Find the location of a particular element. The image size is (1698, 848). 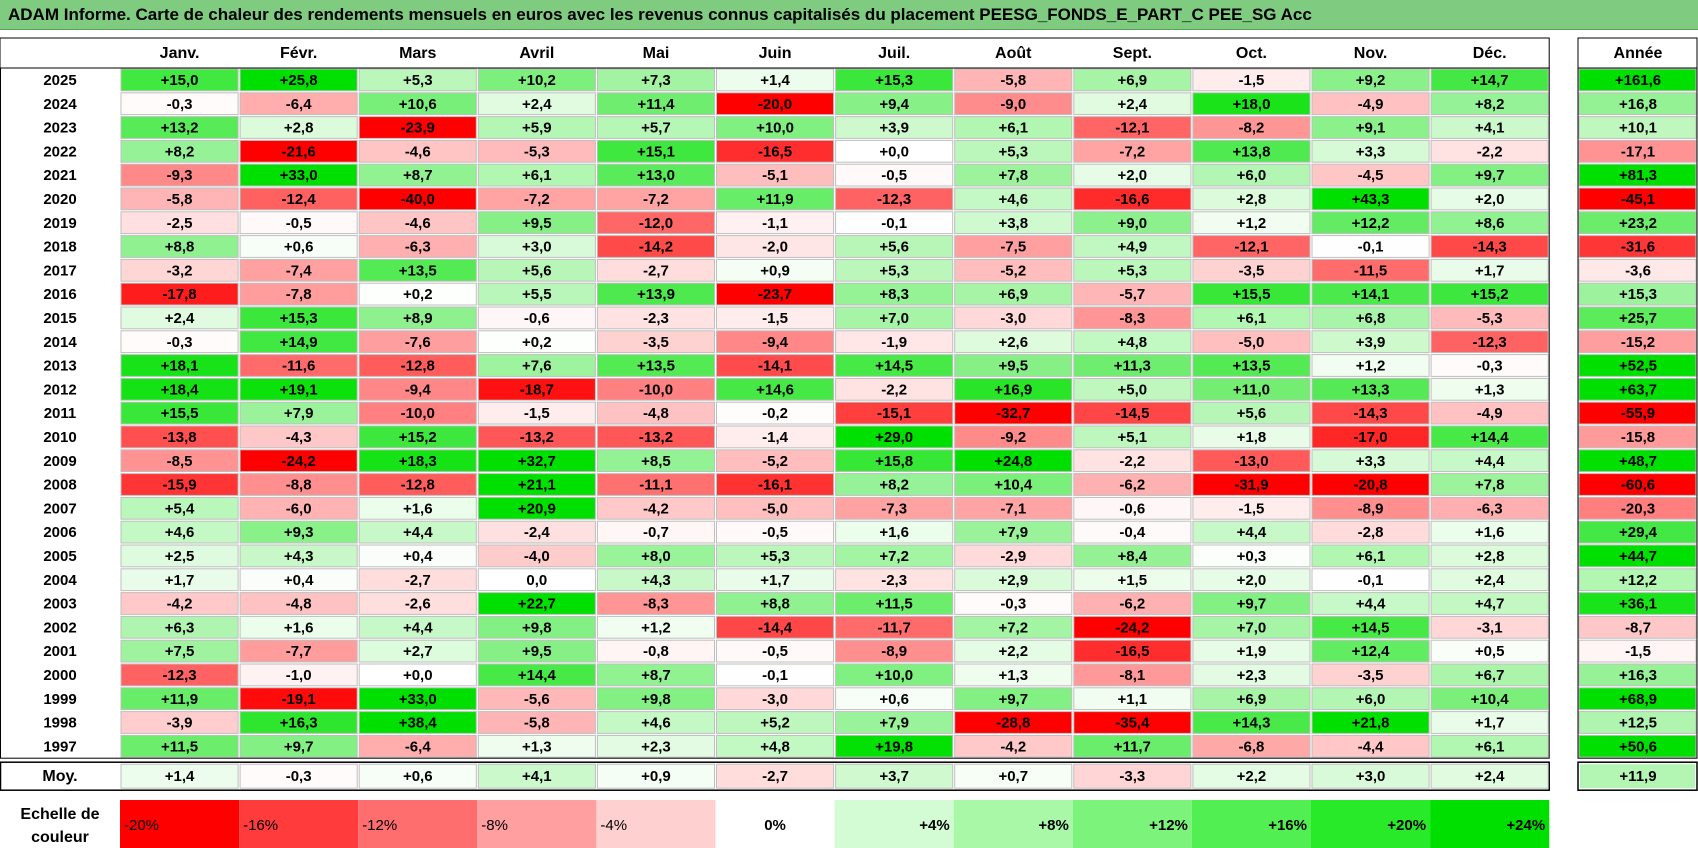

average-value: -3,3 is located at coordinates (1132, 776).